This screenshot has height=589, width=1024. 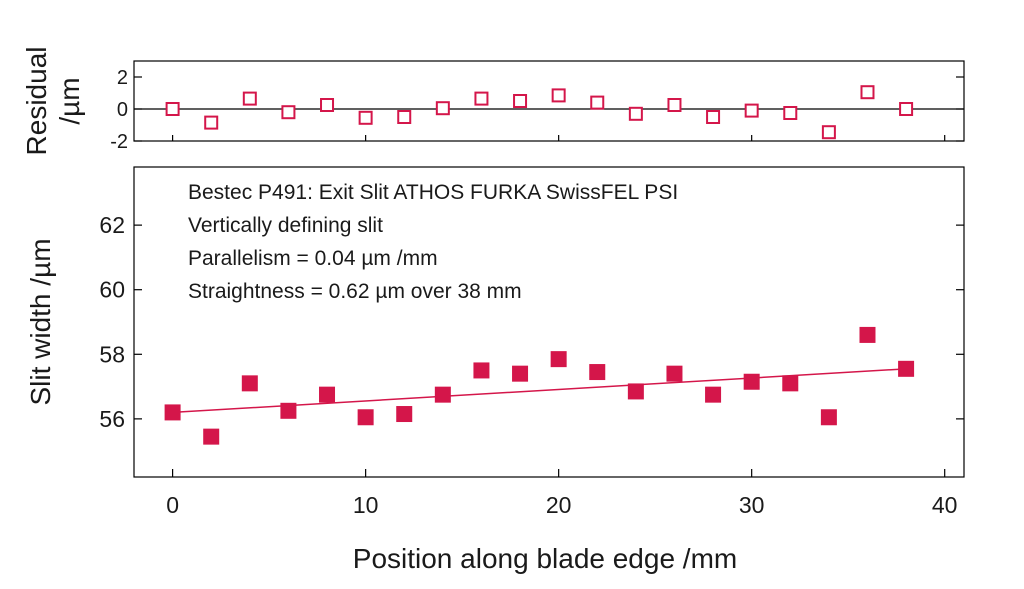 I want to click on residual-y-axis-label-line1: Residual, so click(x=36, y=101).